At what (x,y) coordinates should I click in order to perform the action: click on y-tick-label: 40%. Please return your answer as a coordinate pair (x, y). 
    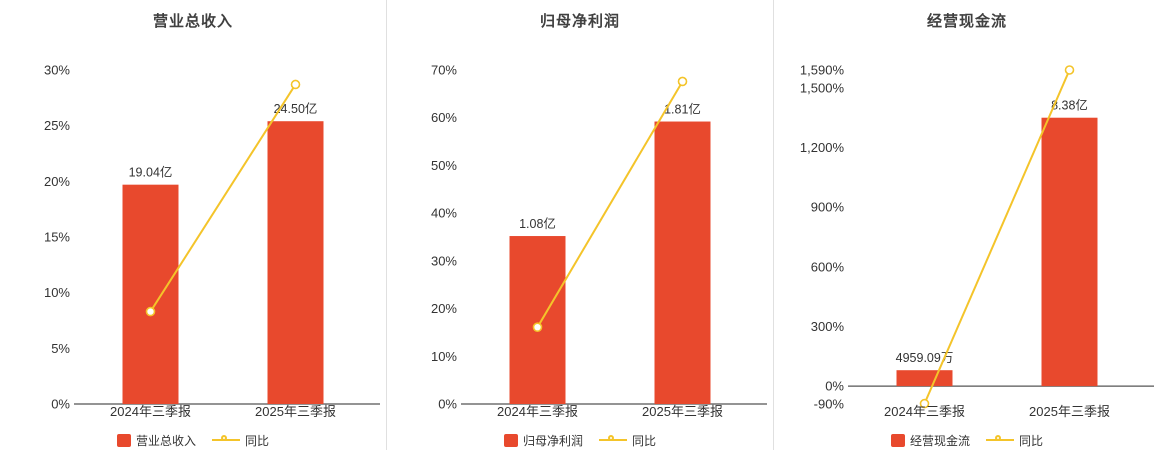
    Looking at the image, I should click on (444, 213).